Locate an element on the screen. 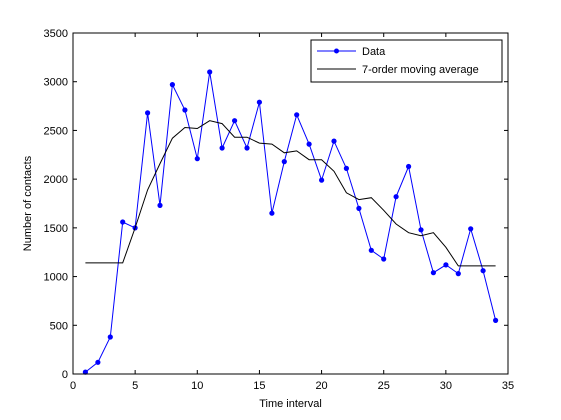 The width and height of the screenshot is (561, 420). y-tick-label: 0 is located at coordinates (65, 375).